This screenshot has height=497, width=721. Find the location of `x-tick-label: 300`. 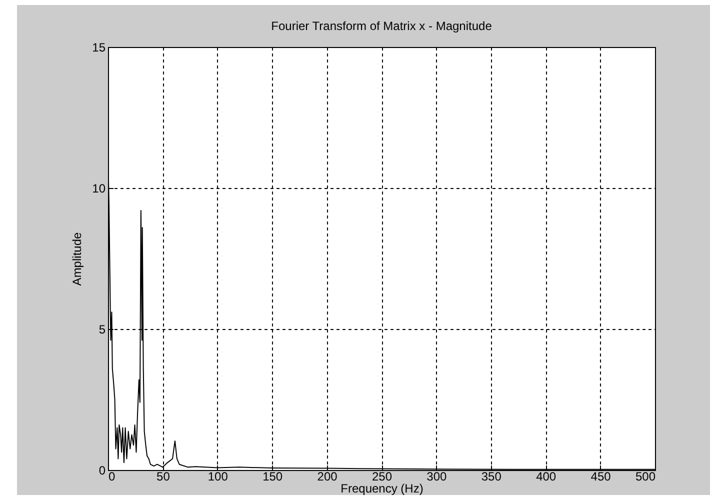

x-tick-label: 300 is located at coordinates (437, 477).